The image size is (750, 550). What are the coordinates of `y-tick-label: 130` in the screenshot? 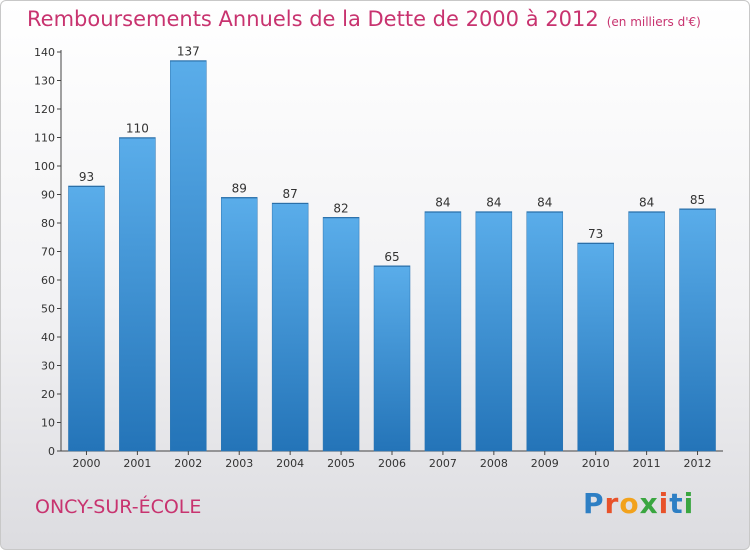 It's located at (44, 81).